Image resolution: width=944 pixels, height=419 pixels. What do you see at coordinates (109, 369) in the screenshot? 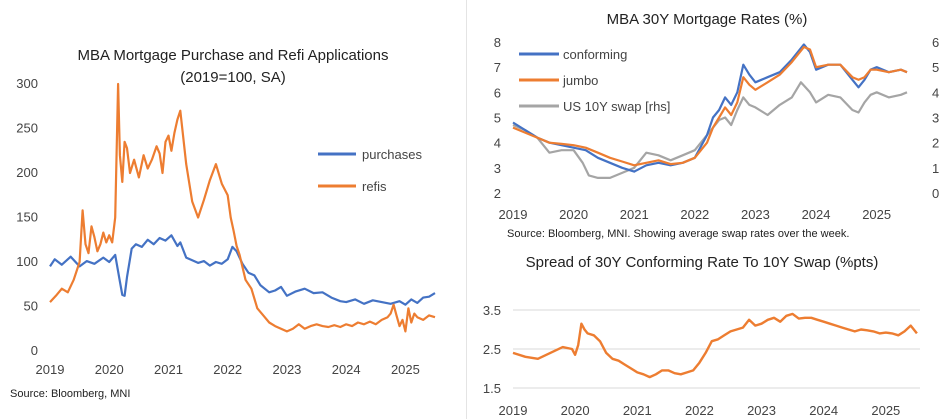
I see `chart1-xtick-label: 2020` at bounding box center [109, 369].